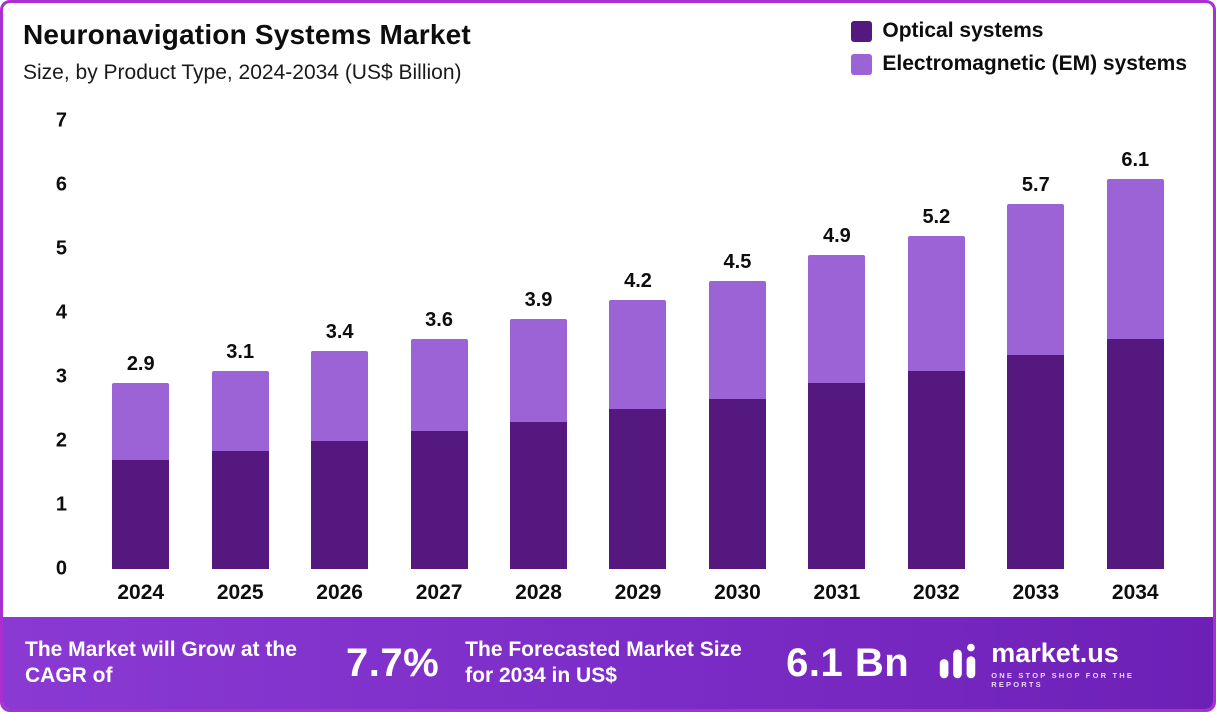 The height and width of the screenshot is (712, 1216). What do you see at coordinates (61, 184) in the screenshot?
I see `y-axis-tick: 6` at bounding box center [61, 184].